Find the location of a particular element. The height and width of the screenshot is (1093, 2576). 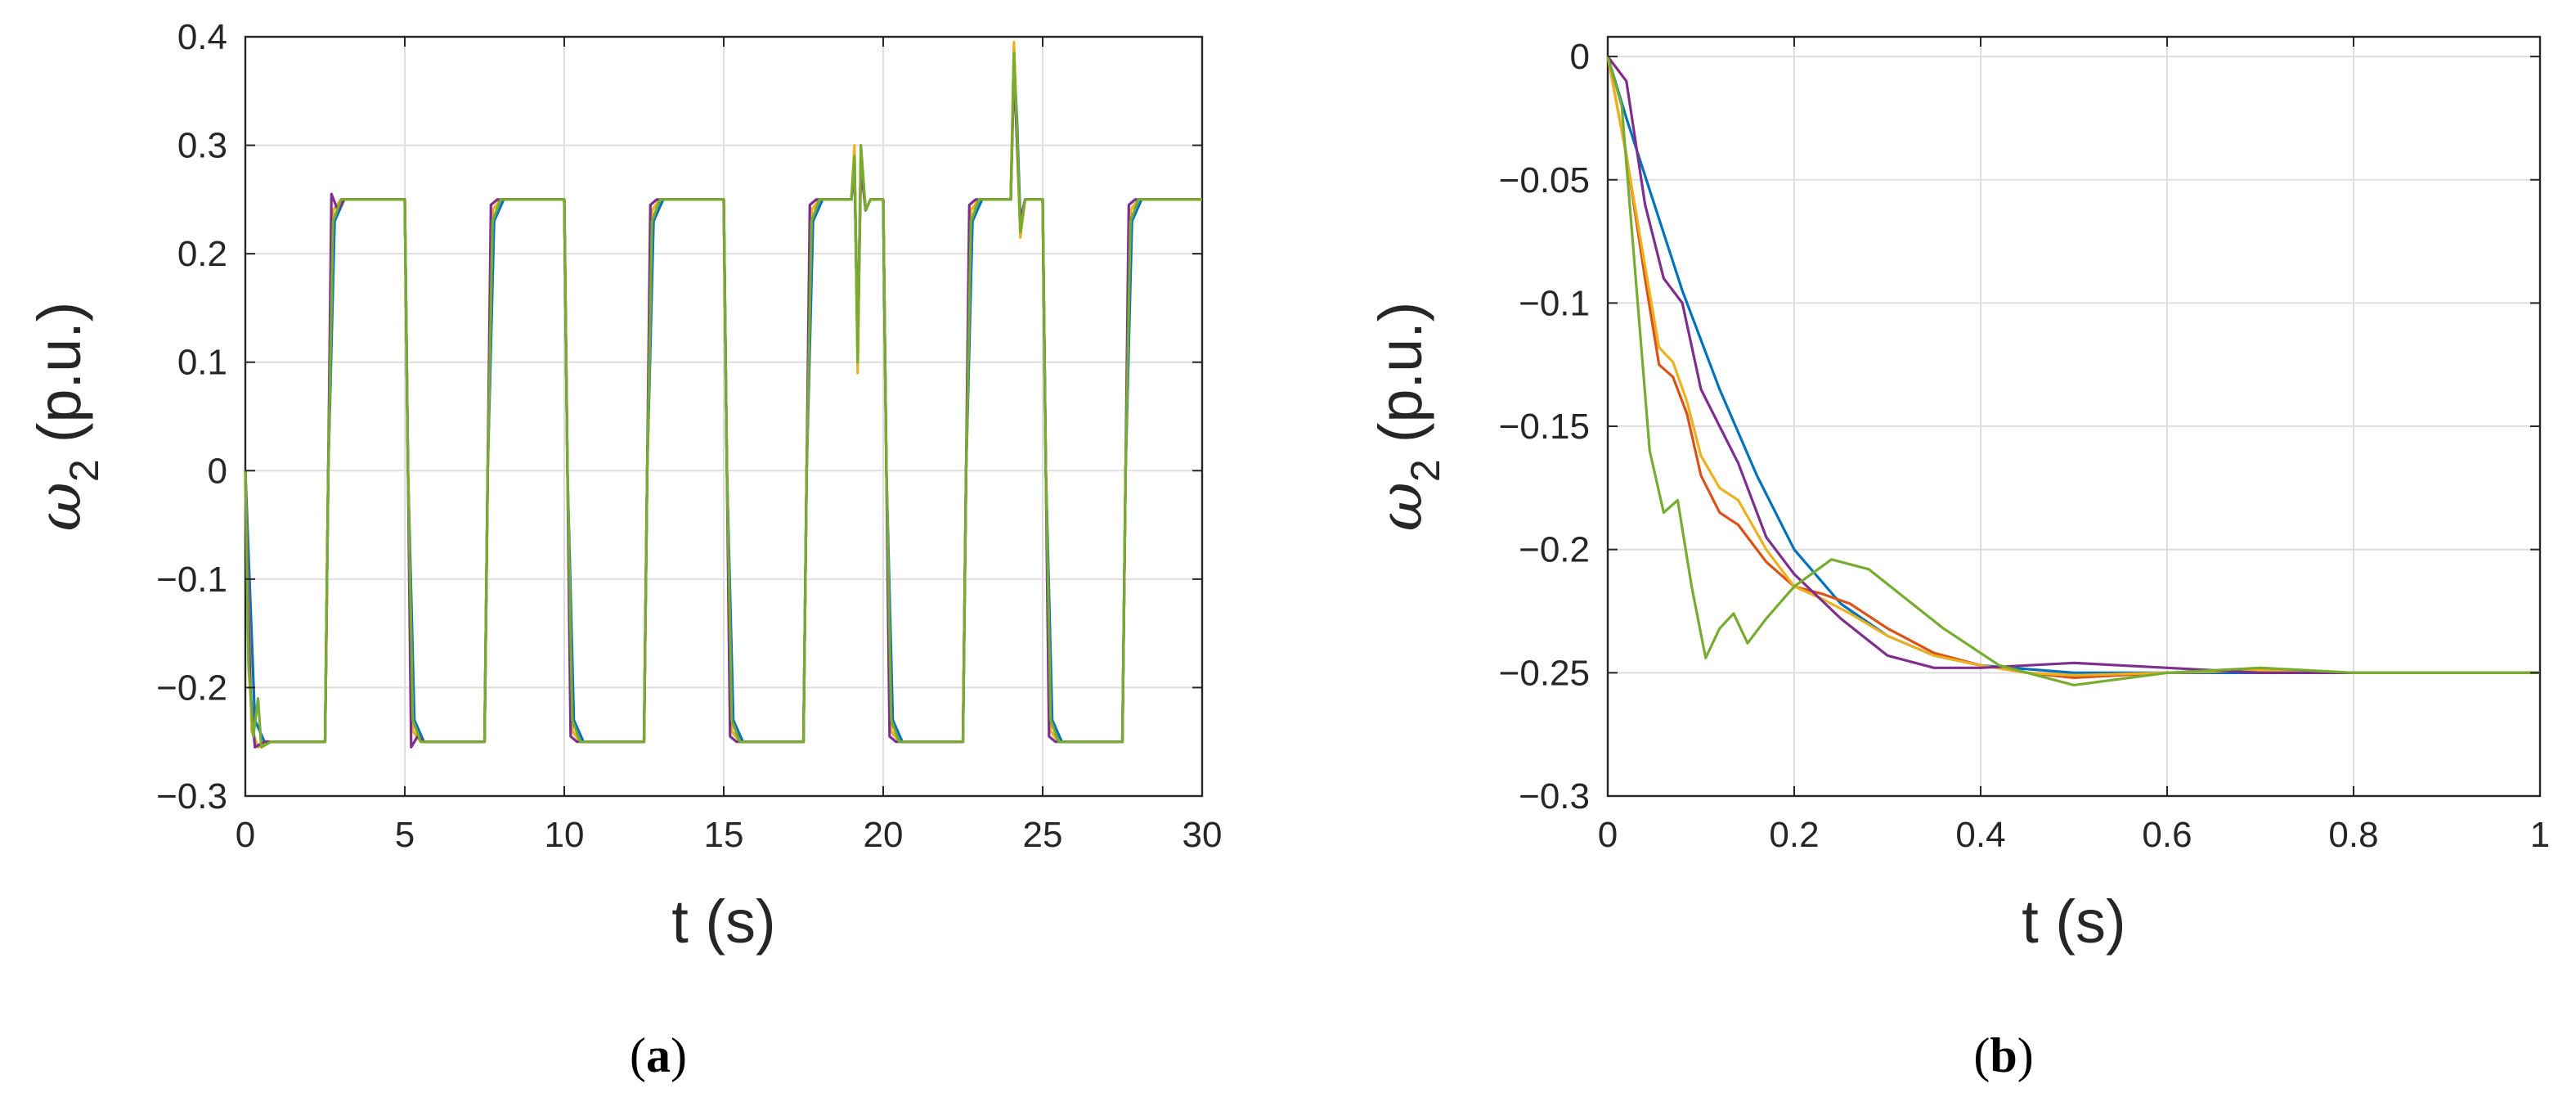

panel-b-y-tick-label: 0 is located at coordinates (1580, 57).